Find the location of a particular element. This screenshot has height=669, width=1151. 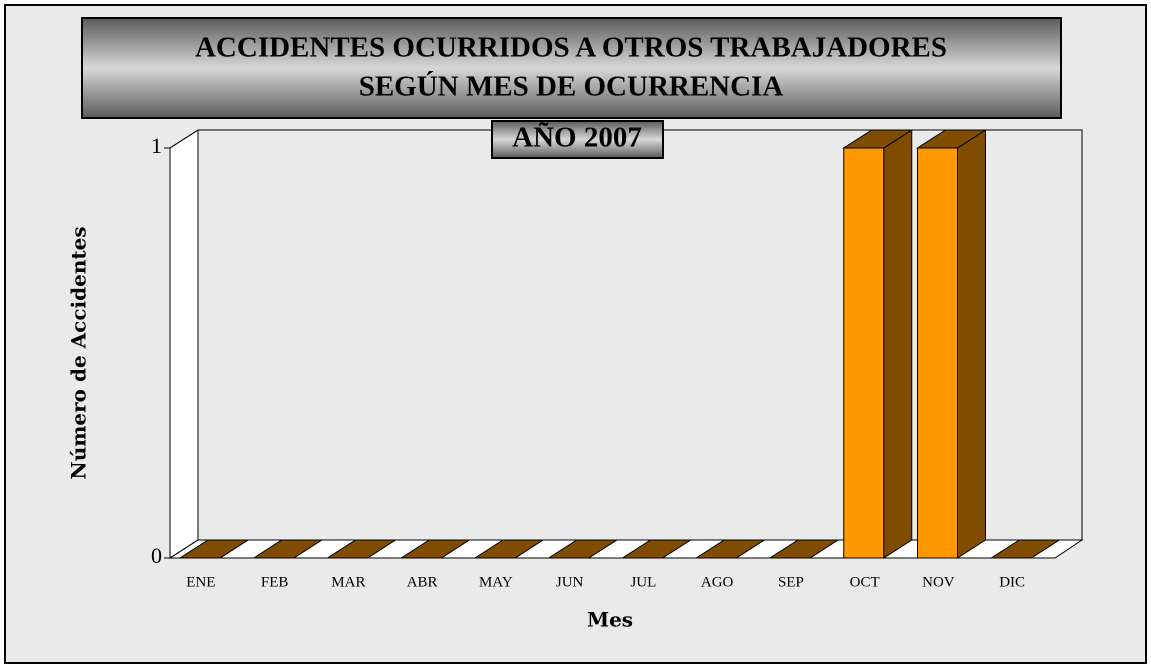

x-tick-label: JUL is located at coordinates (643, 582).